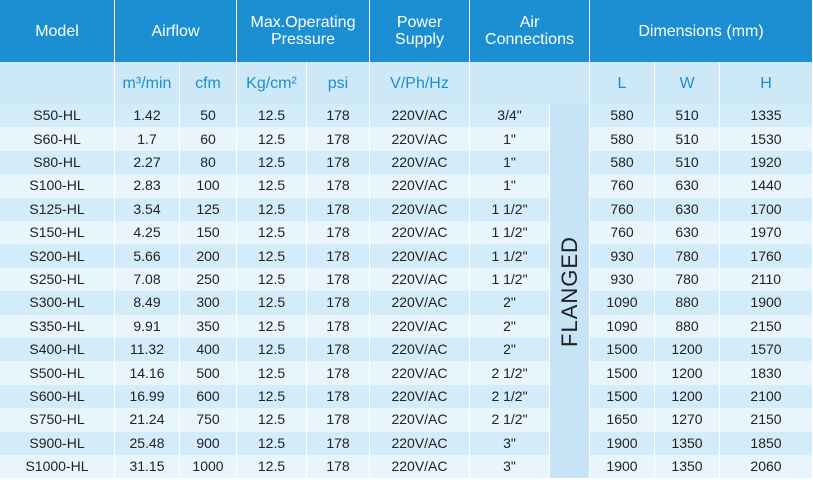 The height and width of the screenshot is (487, 813). I want to click on table-cell: 930, so click(622, 256).